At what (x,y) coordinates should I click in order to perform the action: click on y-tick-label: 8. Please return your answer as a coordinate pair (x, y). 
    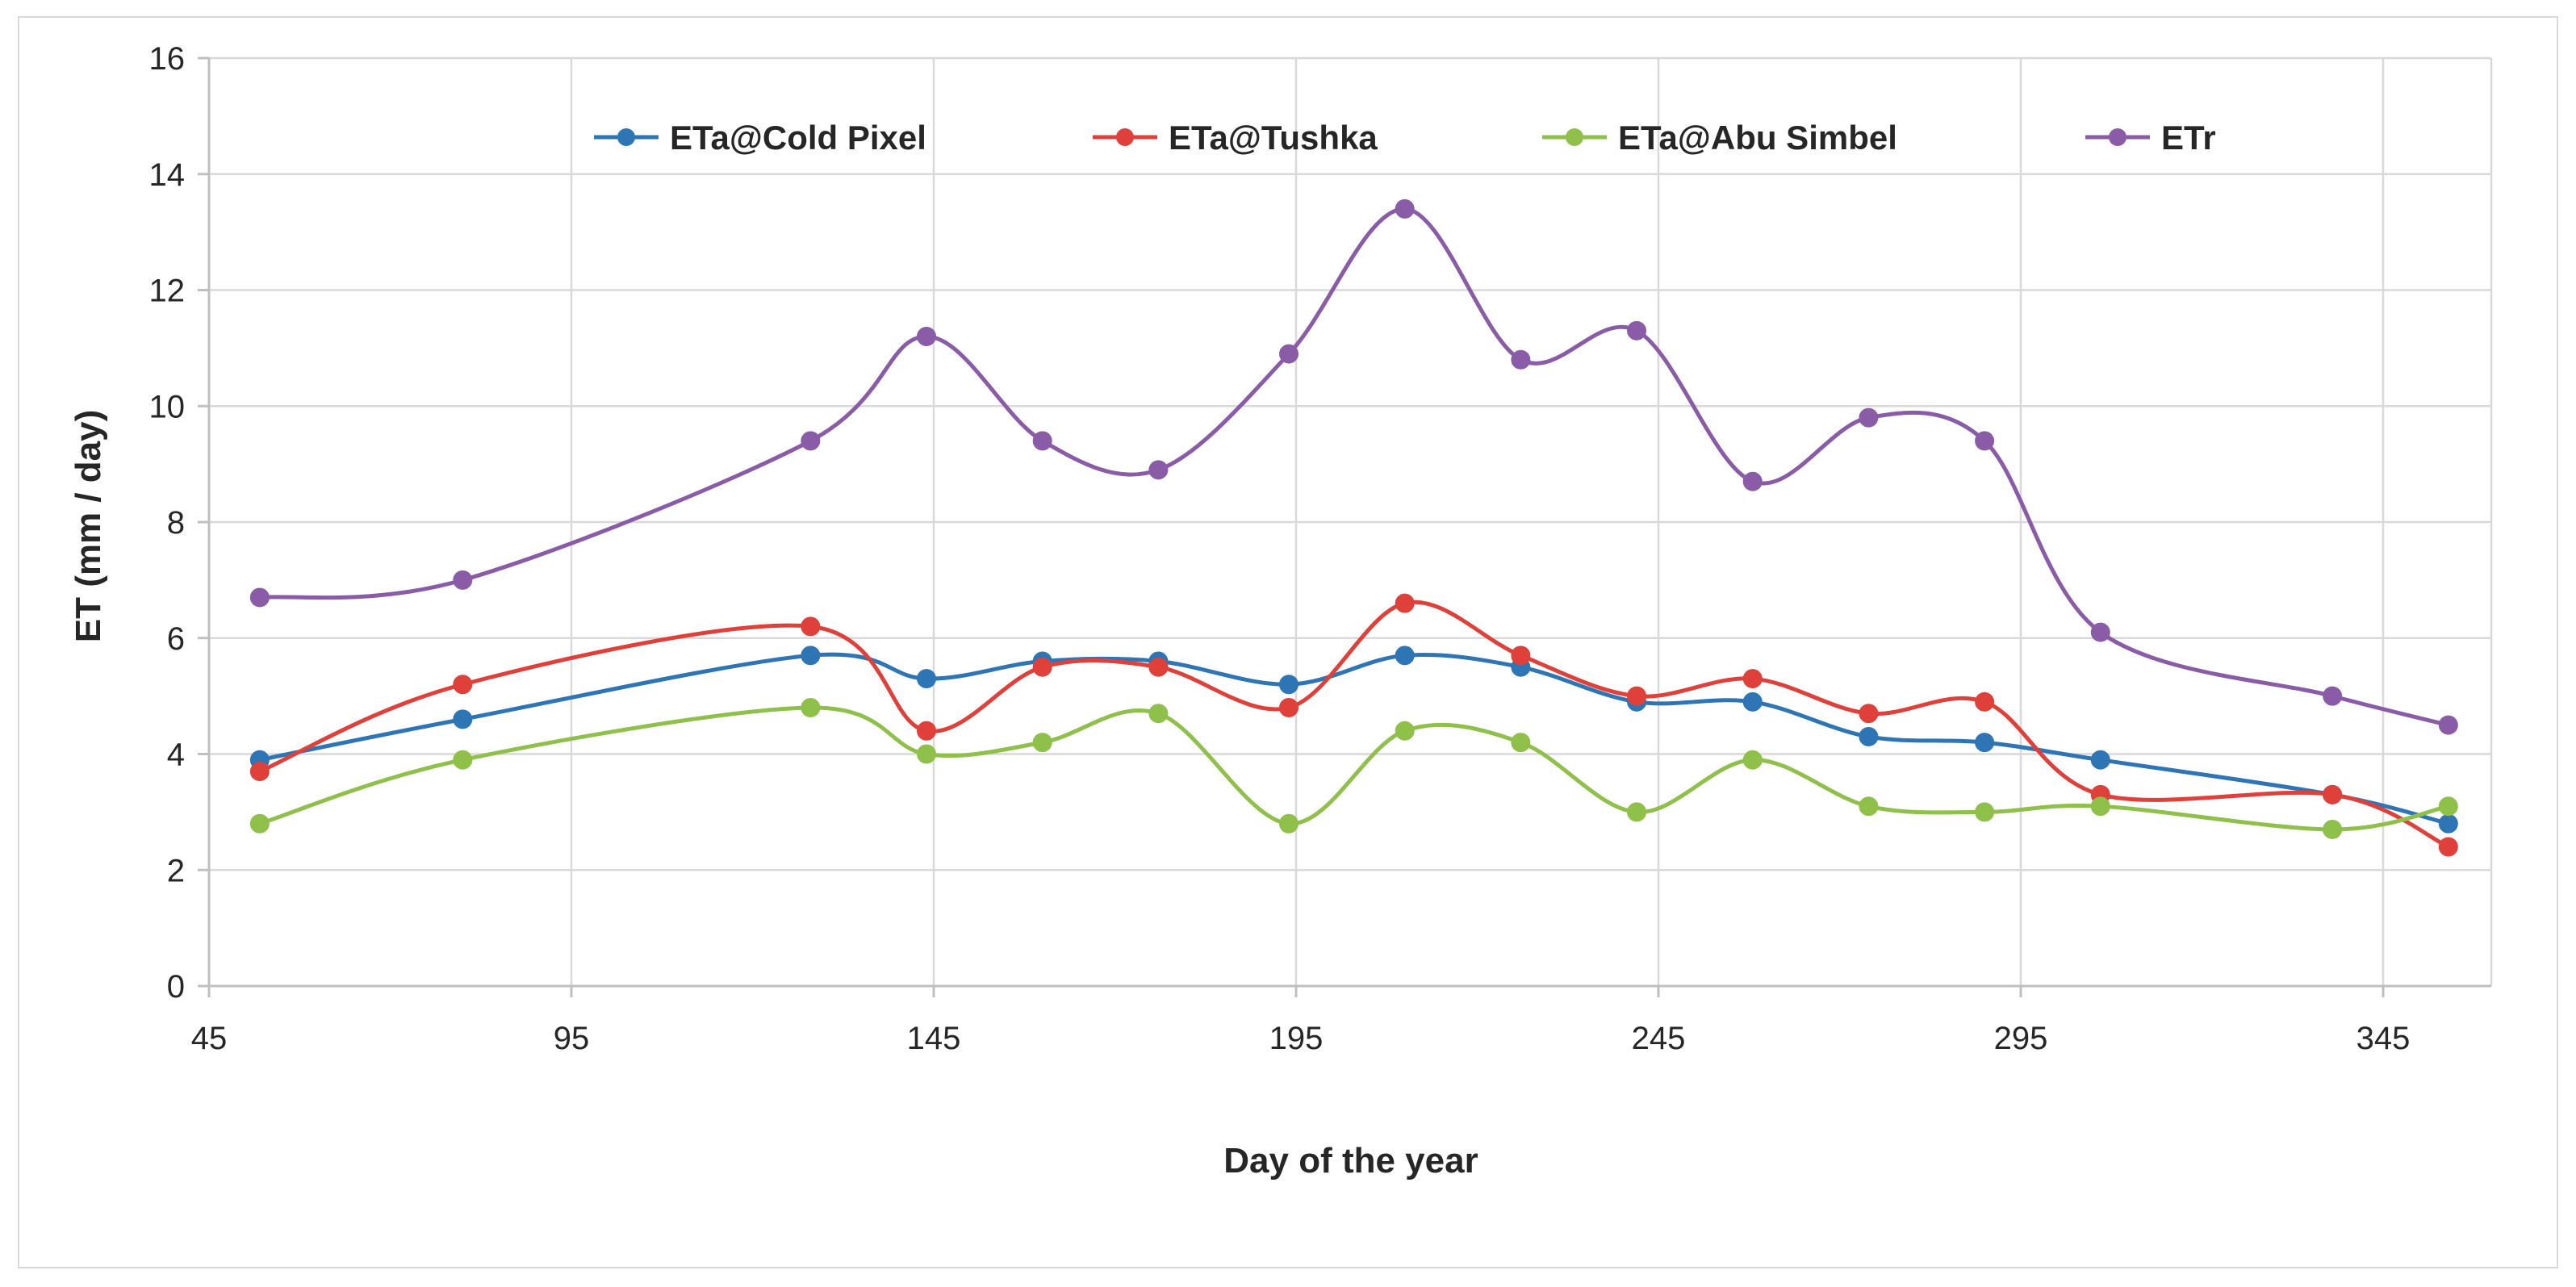
    Looking at the image, I should click on (176, 523).